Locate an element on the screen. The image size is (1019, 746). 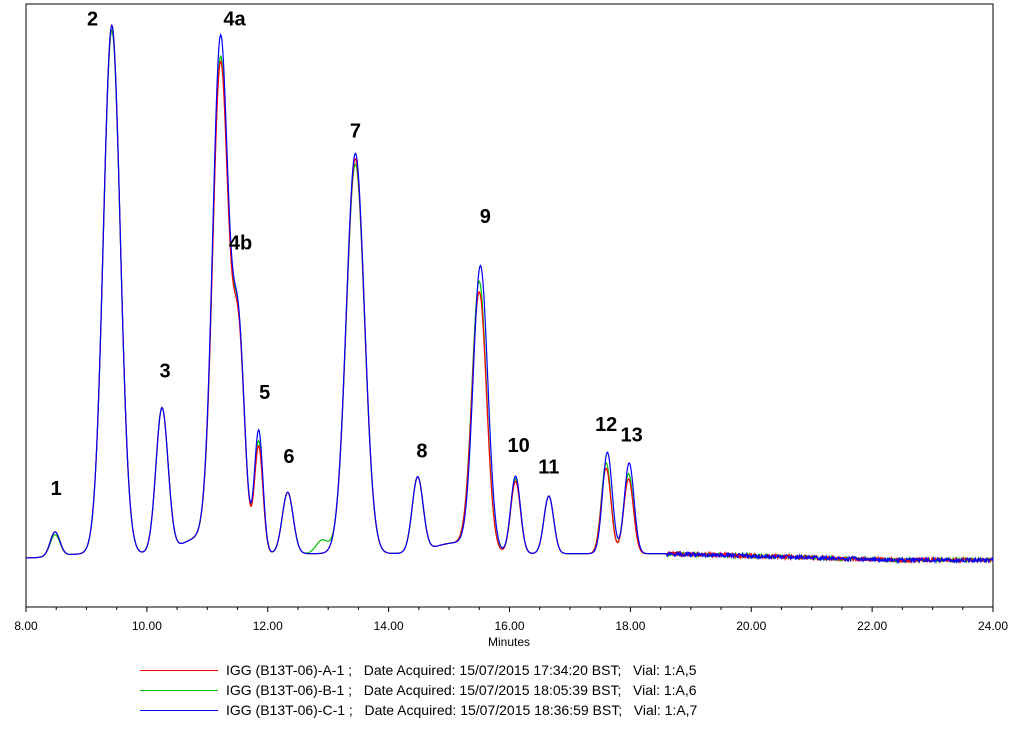
legend-swatch-red is located at coordinates (179, 670).